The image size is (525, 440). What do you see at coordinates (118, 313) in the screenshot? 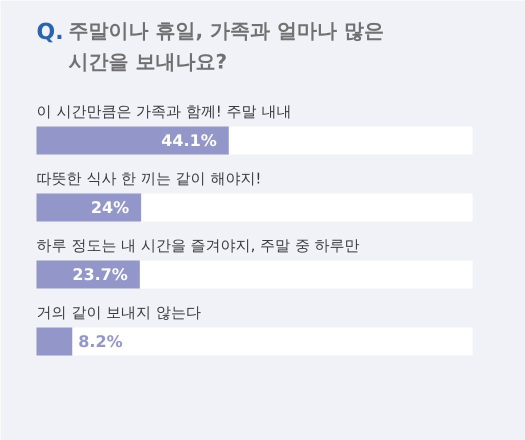
I see `y-tick-label: 거의 같이 보내지 않는다` at bounding box center [118, 313].